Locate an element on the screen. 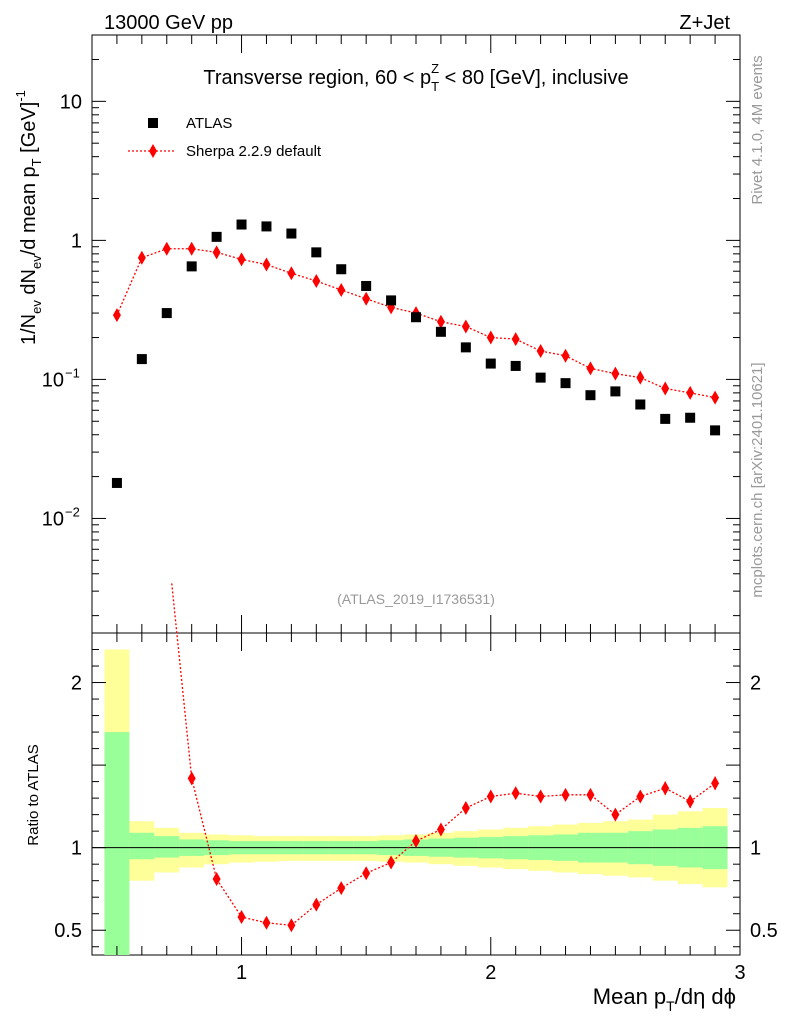 This screenshot has width=786, height=1024. ratio-y-tick-label-left: 1 is located at coordinates (76, 849).